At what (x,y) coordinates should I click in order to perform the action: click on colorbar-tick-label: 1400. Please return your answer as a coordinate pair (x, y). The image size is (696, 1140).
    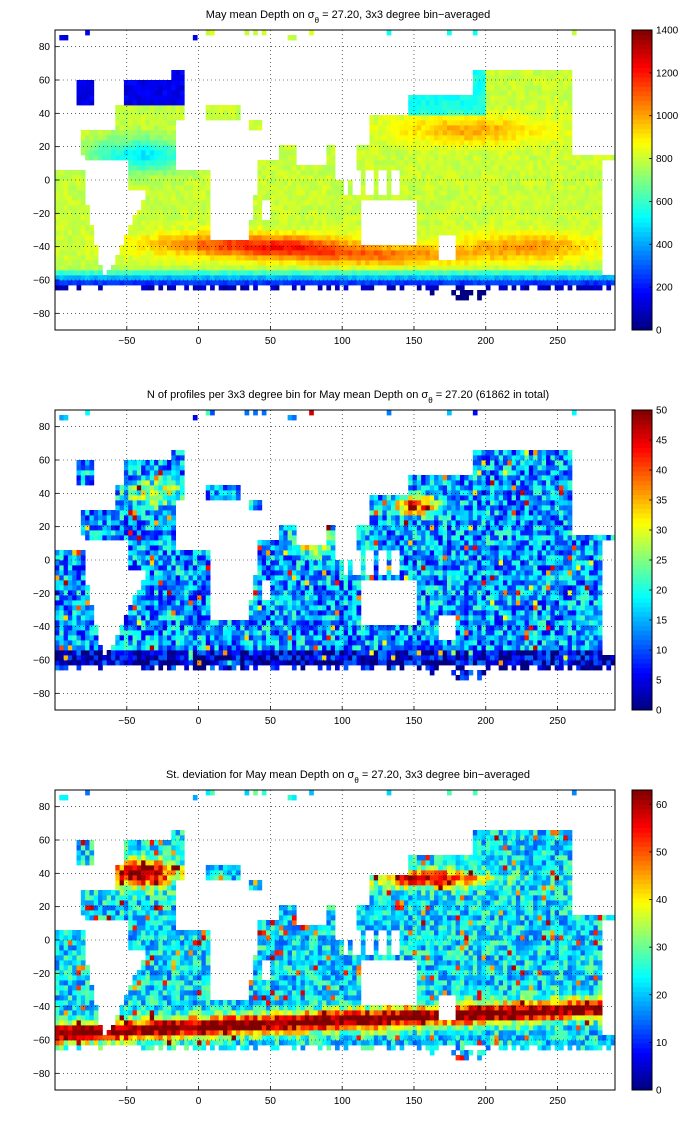
    Looking at the image, I should click on (667, 31).